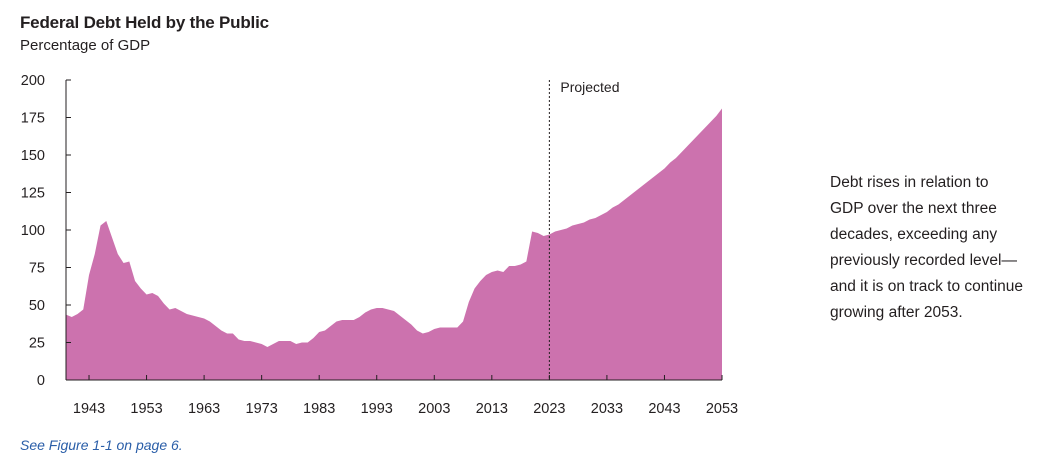 The height and width of the screenshot is (462, 1038). Describe the element at coordinates (33, 156) in the screenshot. I see `y-tick-label: 150` at that location.